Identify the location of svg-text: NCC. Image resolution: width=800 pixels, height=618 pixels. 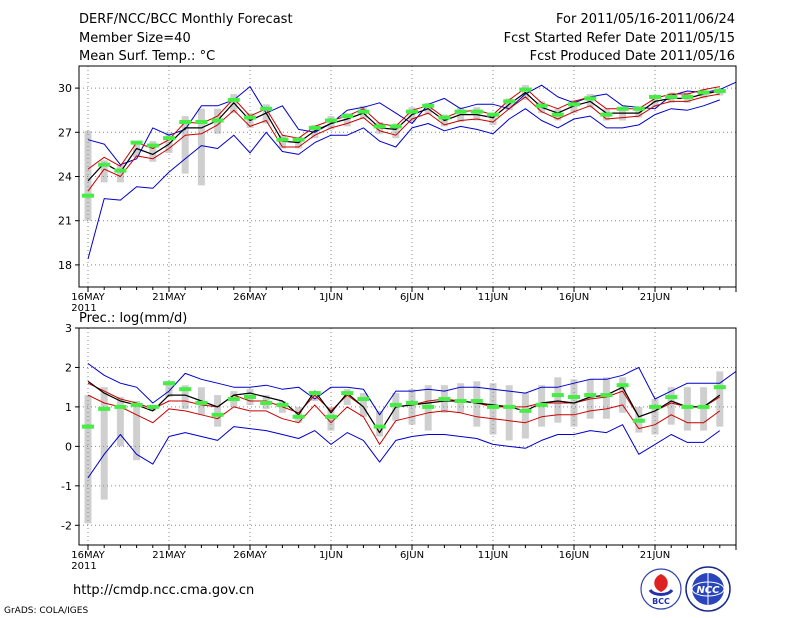
(708, 590).